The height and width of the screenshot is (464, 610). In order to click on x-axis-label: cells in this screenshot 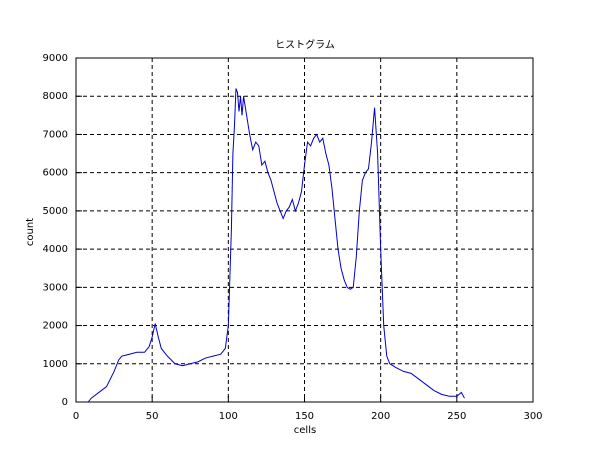, I will do `click(305, 430)`.